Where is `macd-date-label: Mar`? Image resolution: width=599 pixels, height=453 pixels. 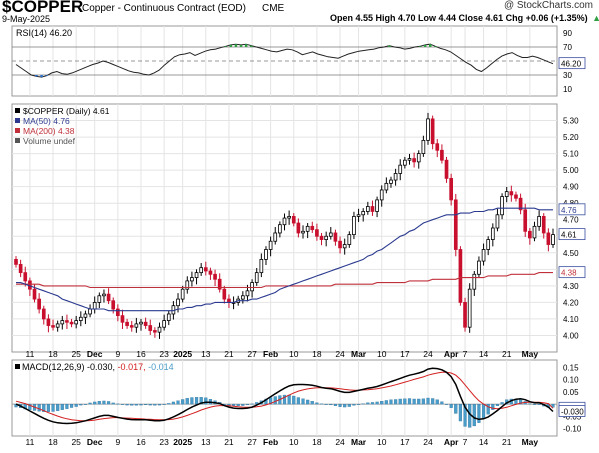
macd-date-label: Mar is located at coordinates (359, 442).